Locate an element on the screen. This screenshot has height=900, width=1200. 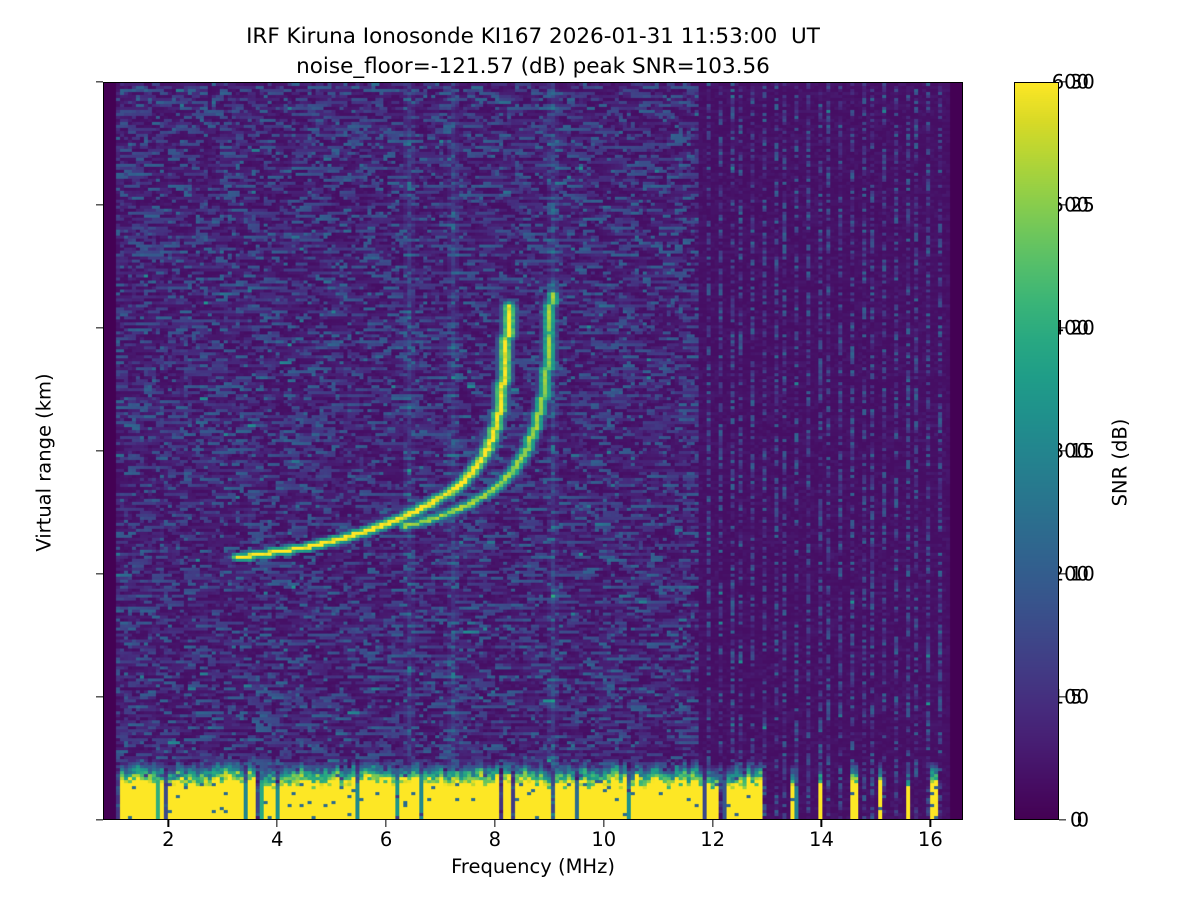
colorbar-tick-label: 5 is located at coordinates (1076, 697).